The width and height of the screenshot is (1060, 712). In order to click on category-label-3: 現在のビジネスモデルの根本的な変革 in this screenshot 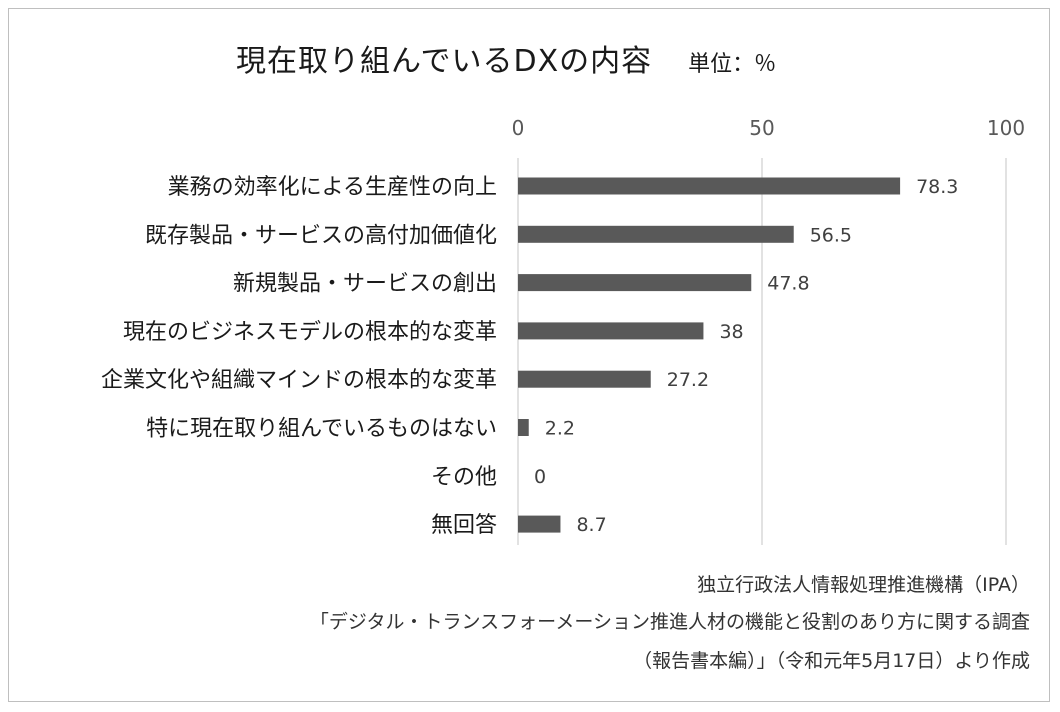, I will do `click(310, 332)`.